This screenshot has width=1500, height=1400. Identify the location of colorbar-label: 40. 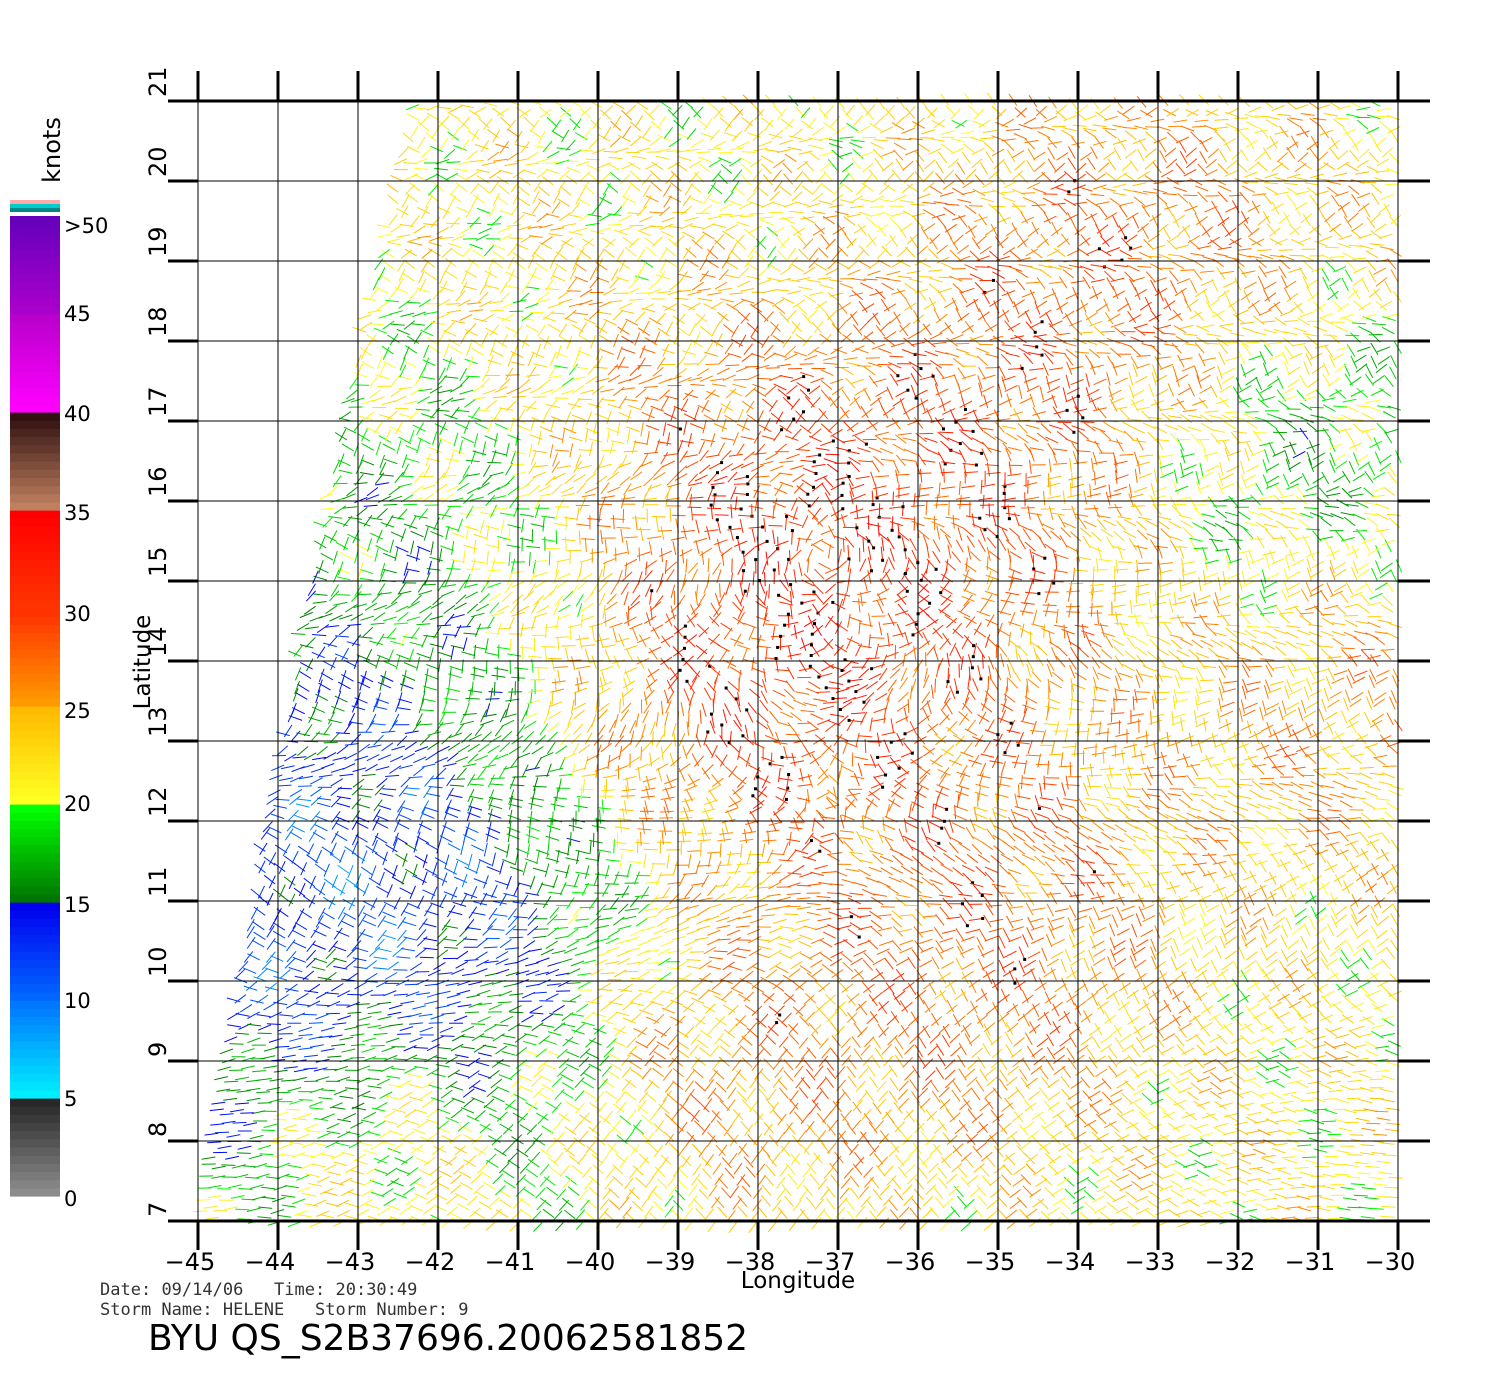
(77, 414).